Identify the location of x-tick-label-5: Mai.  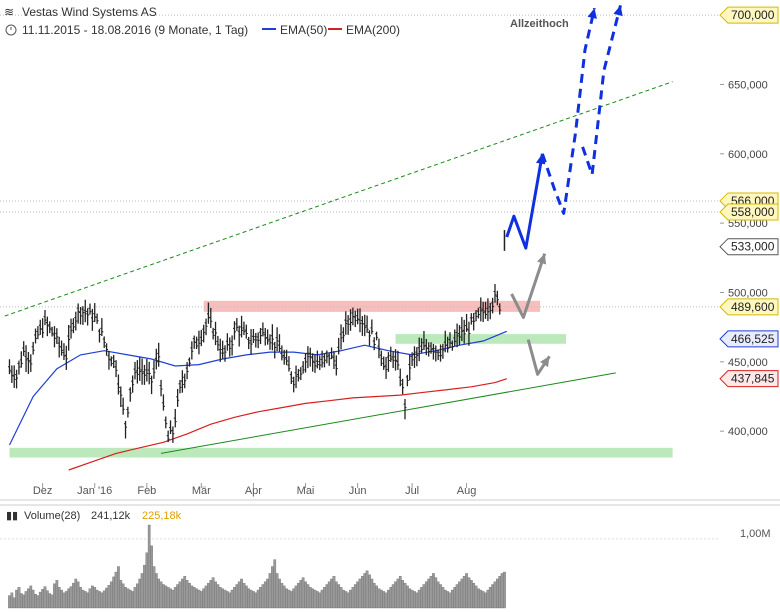
(306, 491).